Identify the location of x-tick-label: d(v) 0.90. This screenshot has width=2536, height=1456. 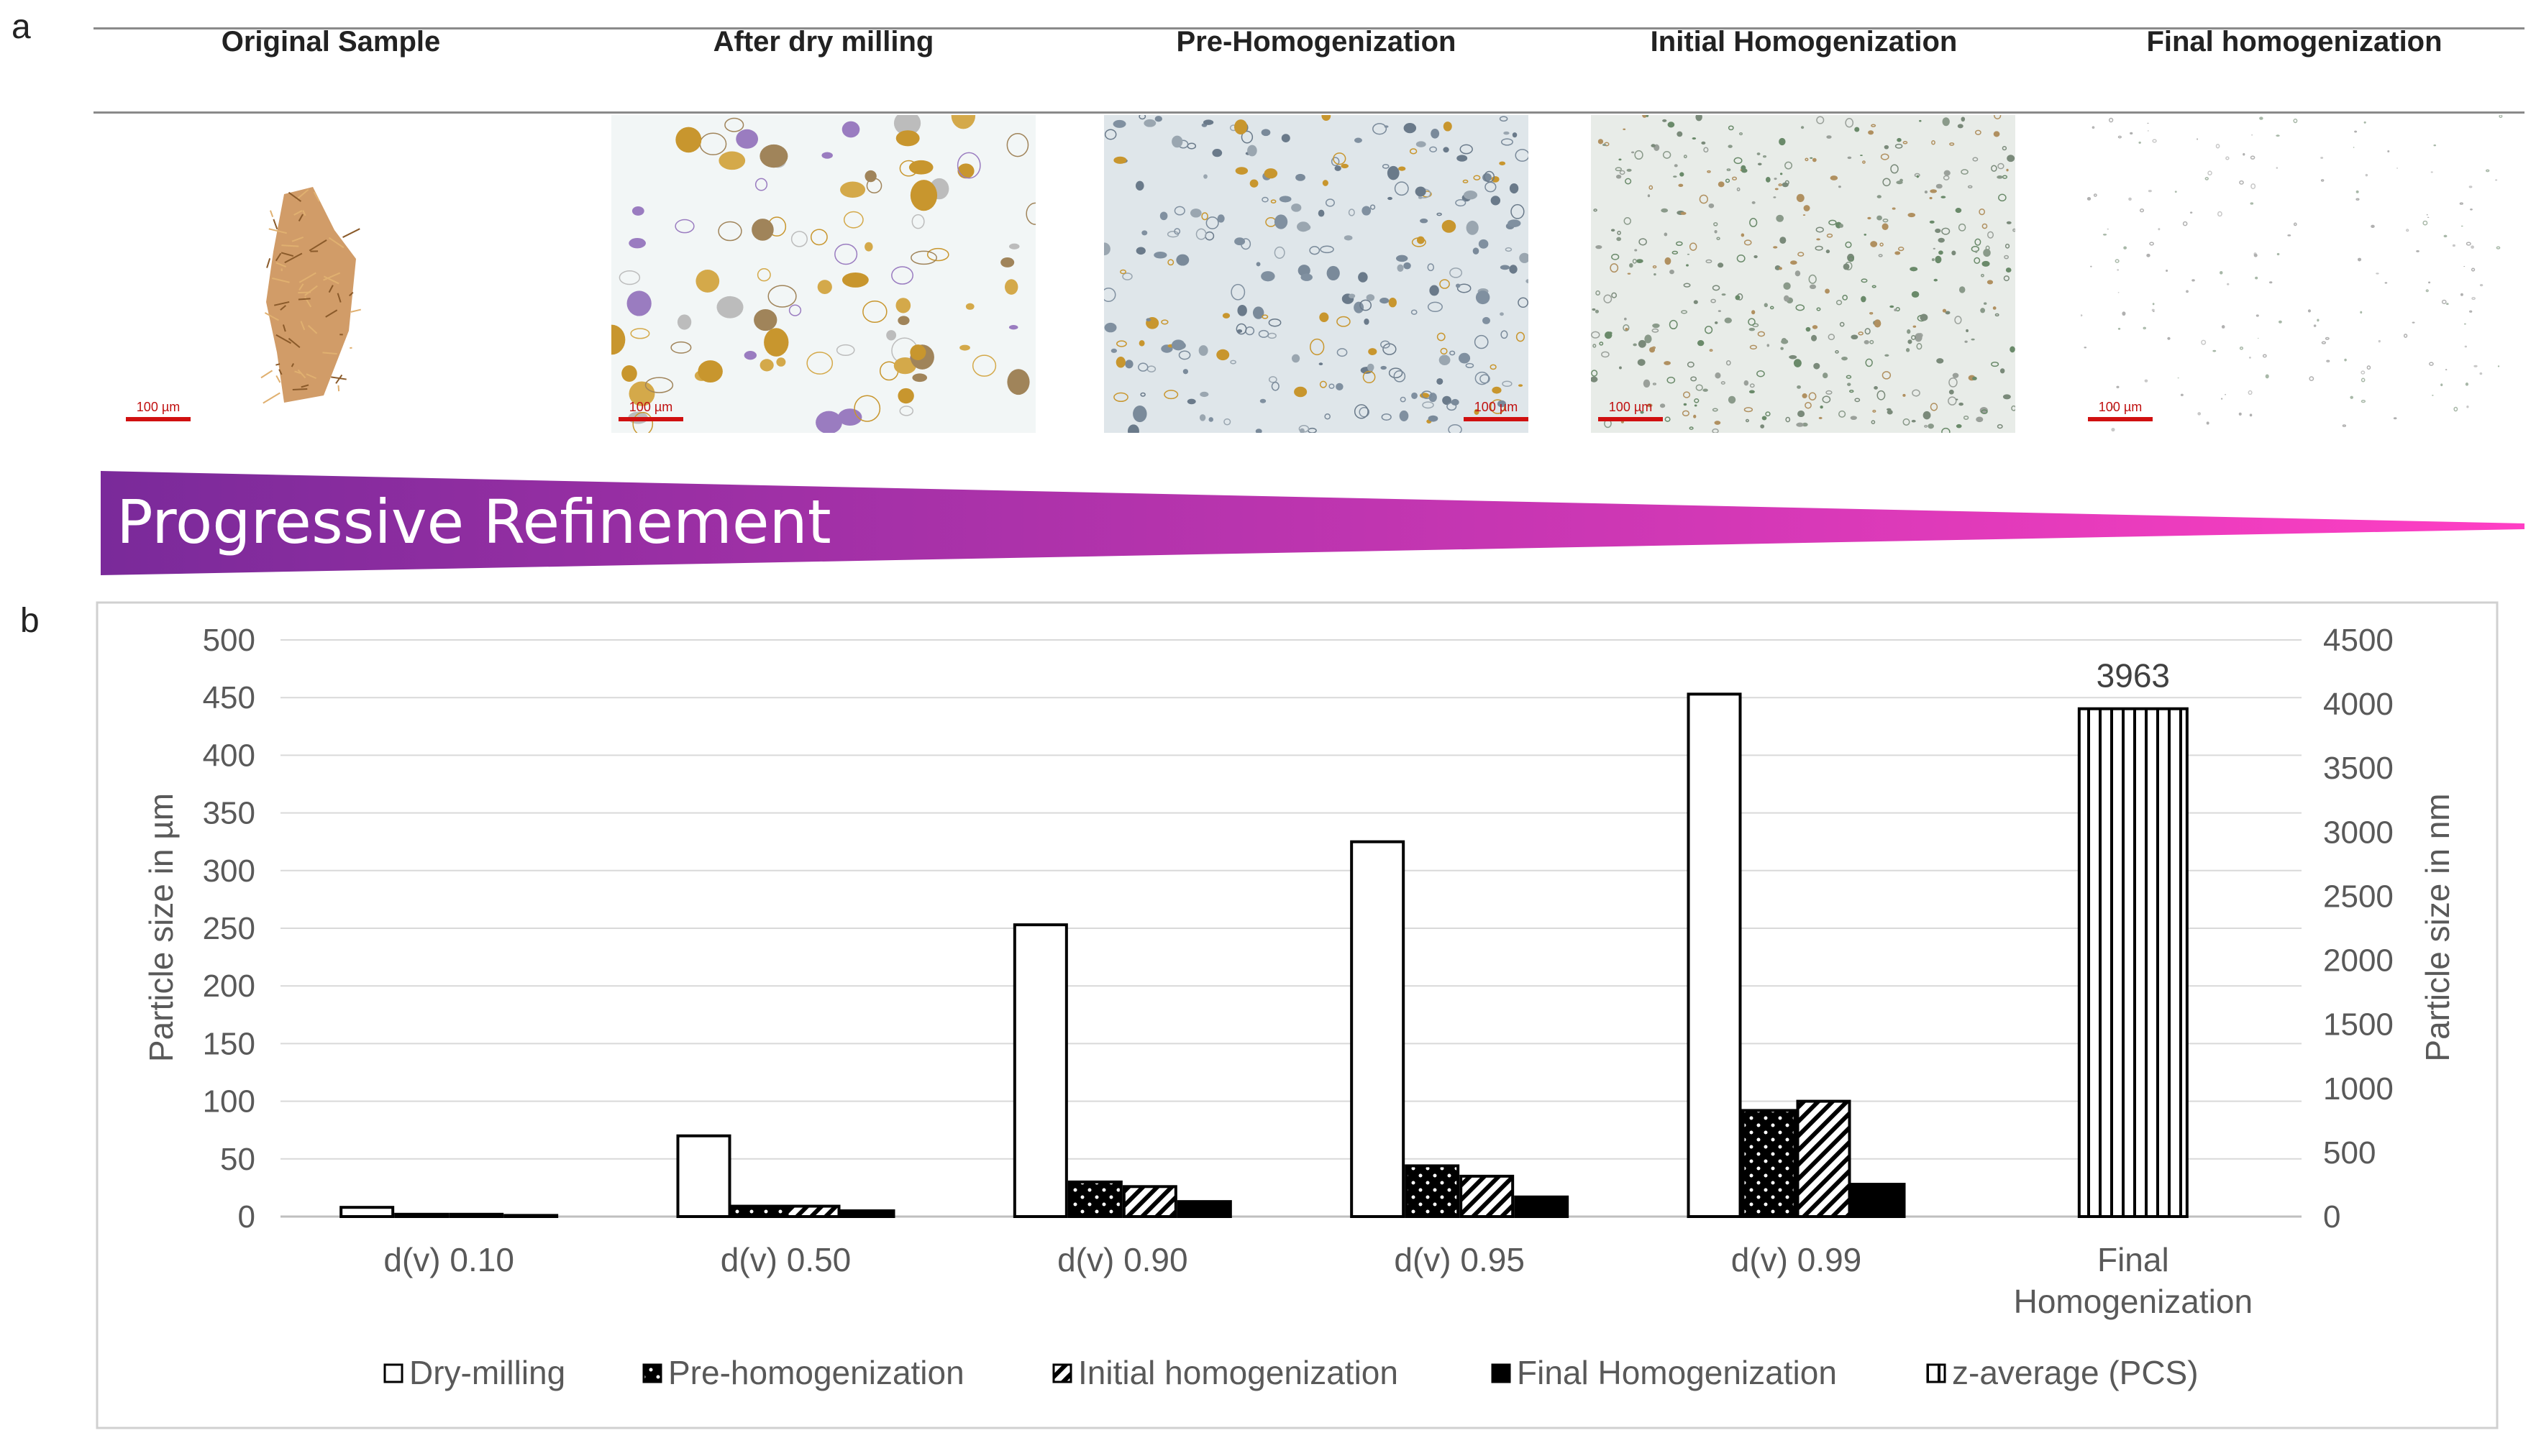
(1122, 1259).